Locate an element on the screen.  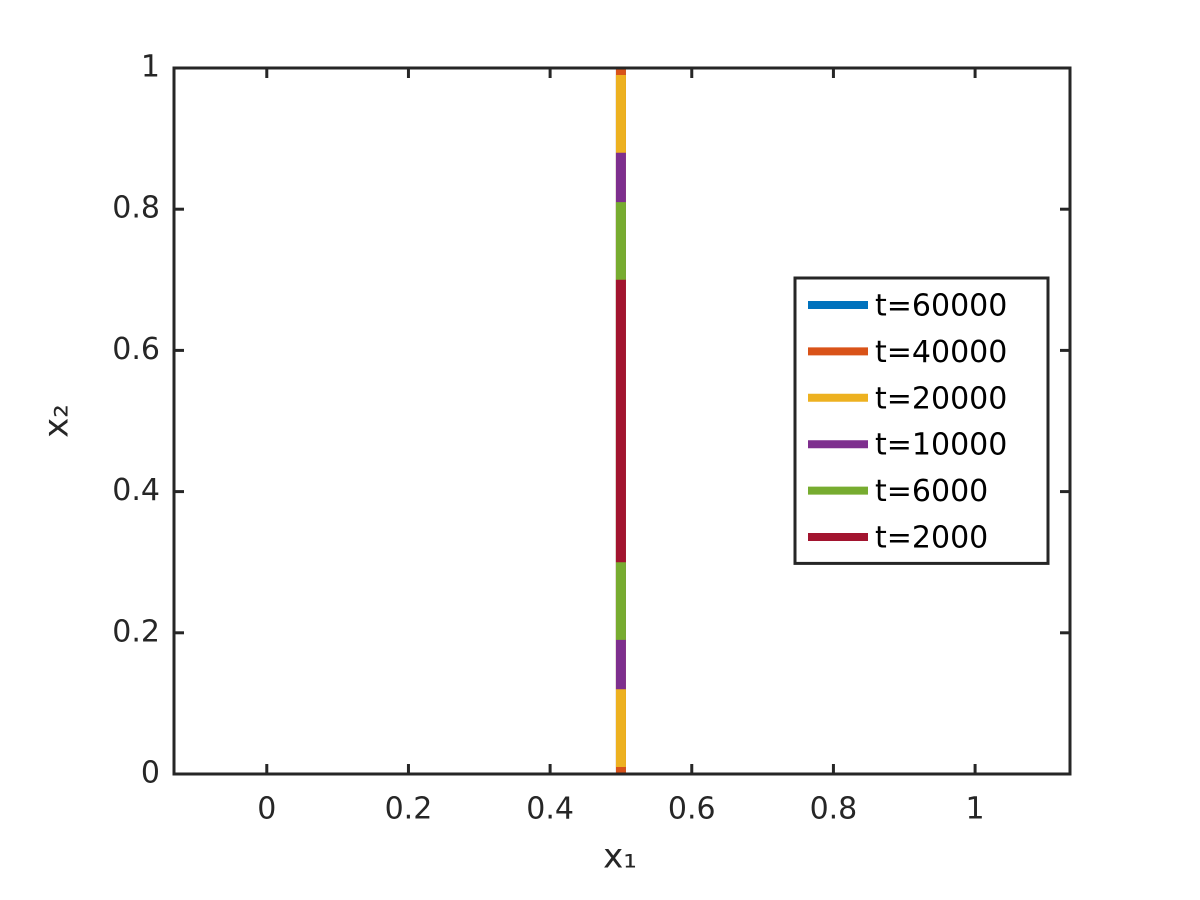
y-tick-label: 0 is located at coordinates (150, 773).